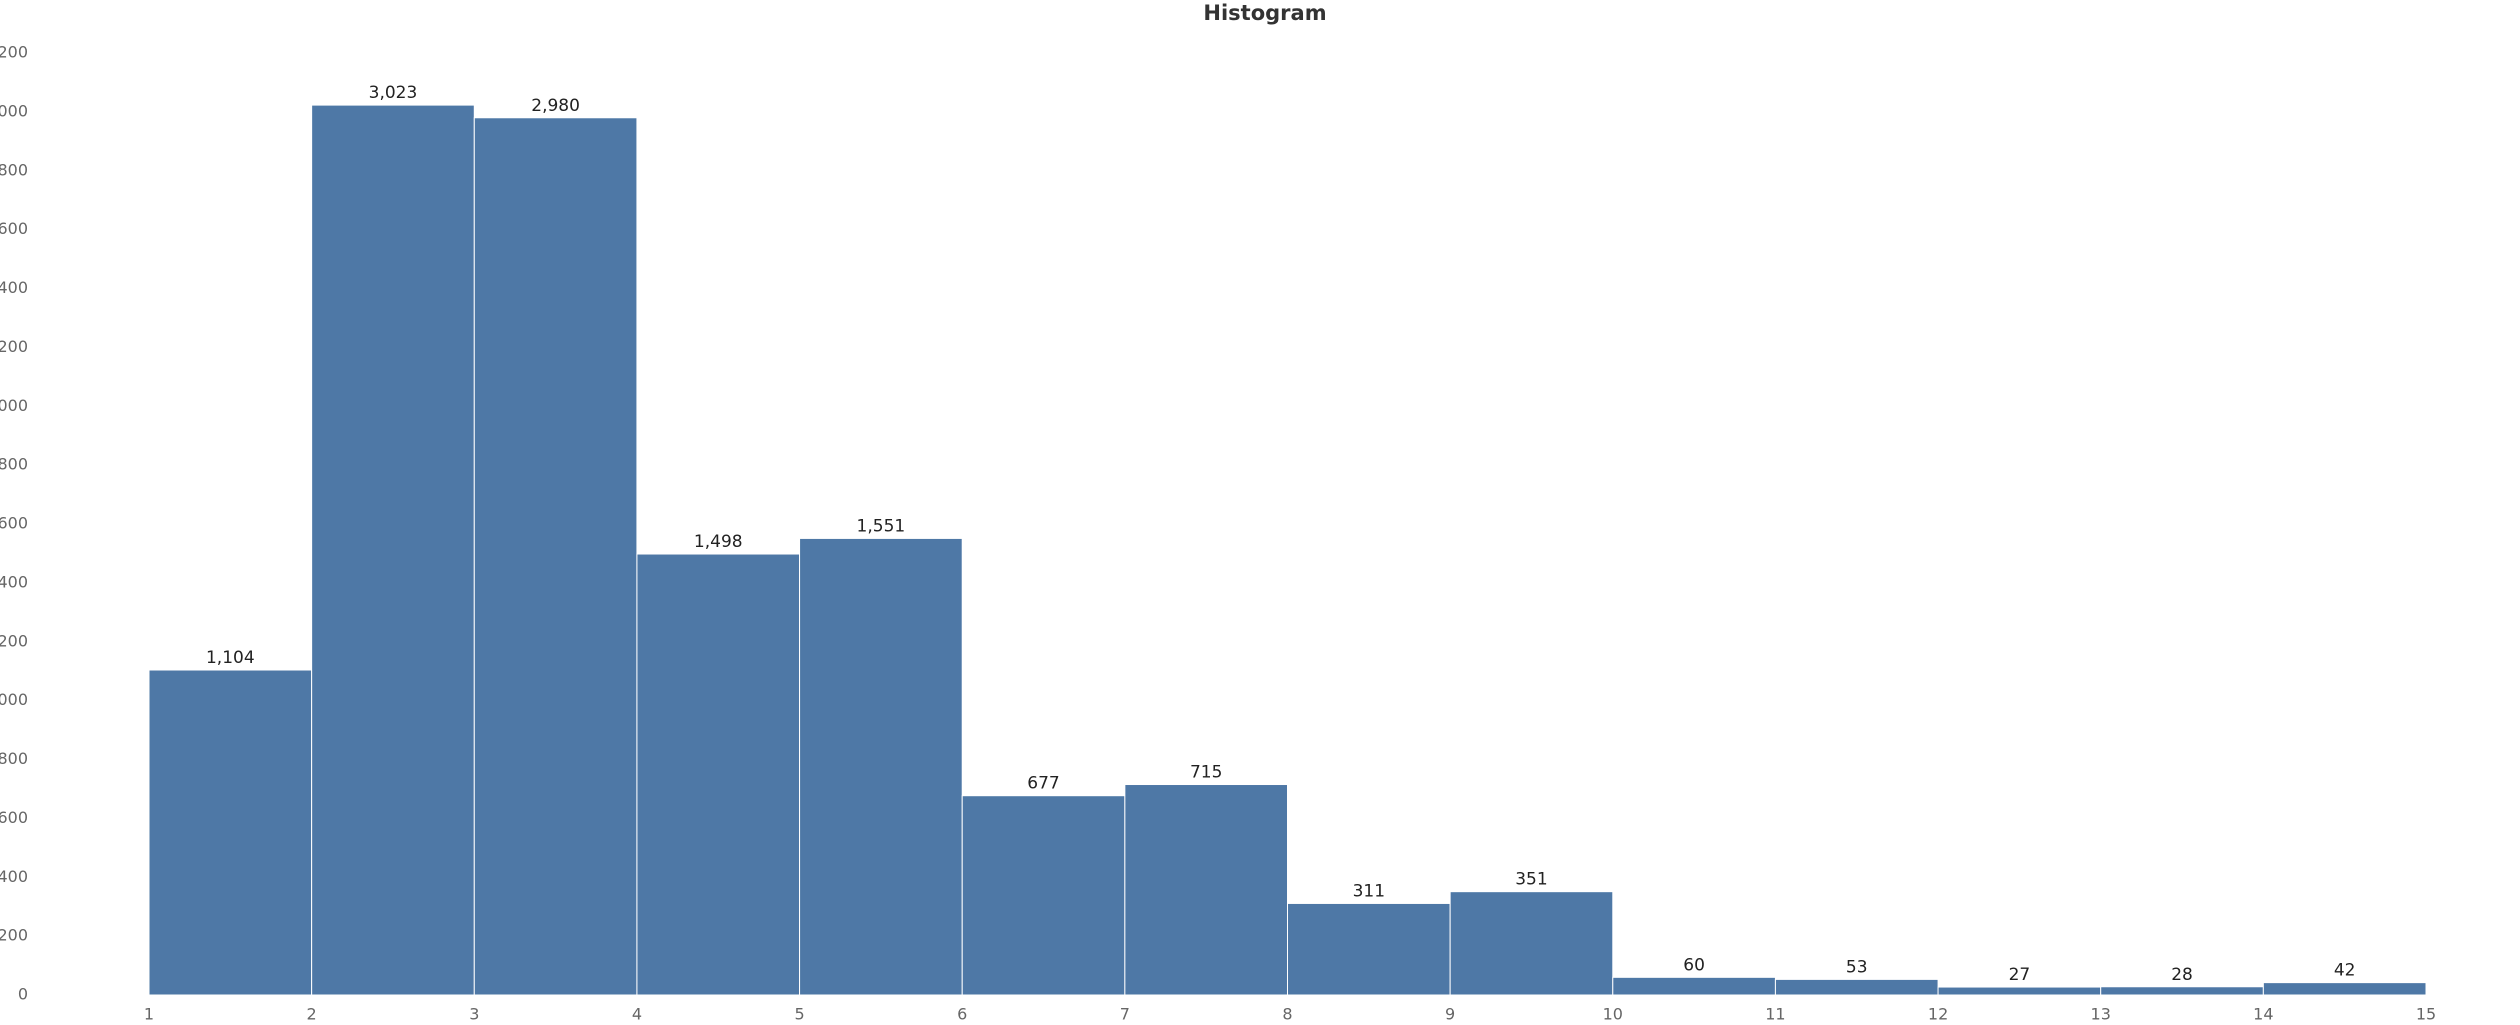 Image resolution: width=2520 pixels, height=1025 pixels. What do you see at coordinates (14, 405) in the screenshot?
I see `y-tick-label: 2,000` at bounding box center [14, 405].